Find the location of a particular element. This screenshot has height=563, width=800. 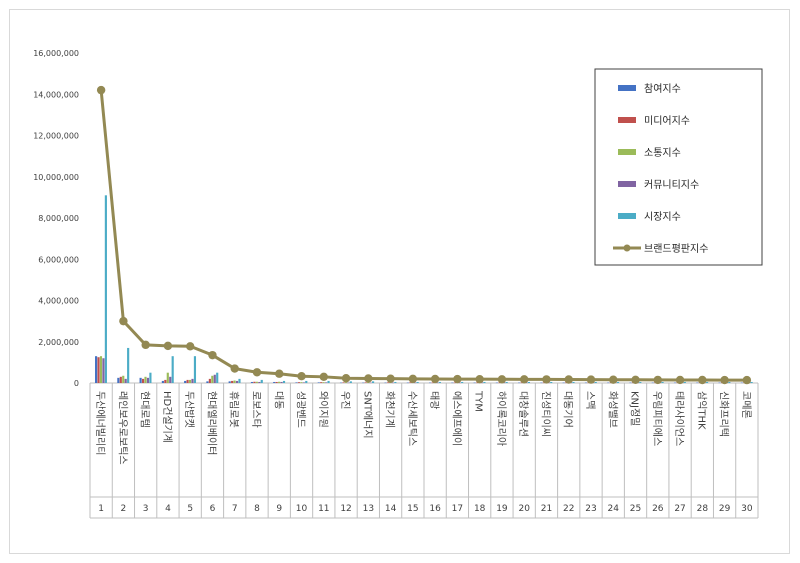

rank-label: 7 is located at coordinates (235, 509).